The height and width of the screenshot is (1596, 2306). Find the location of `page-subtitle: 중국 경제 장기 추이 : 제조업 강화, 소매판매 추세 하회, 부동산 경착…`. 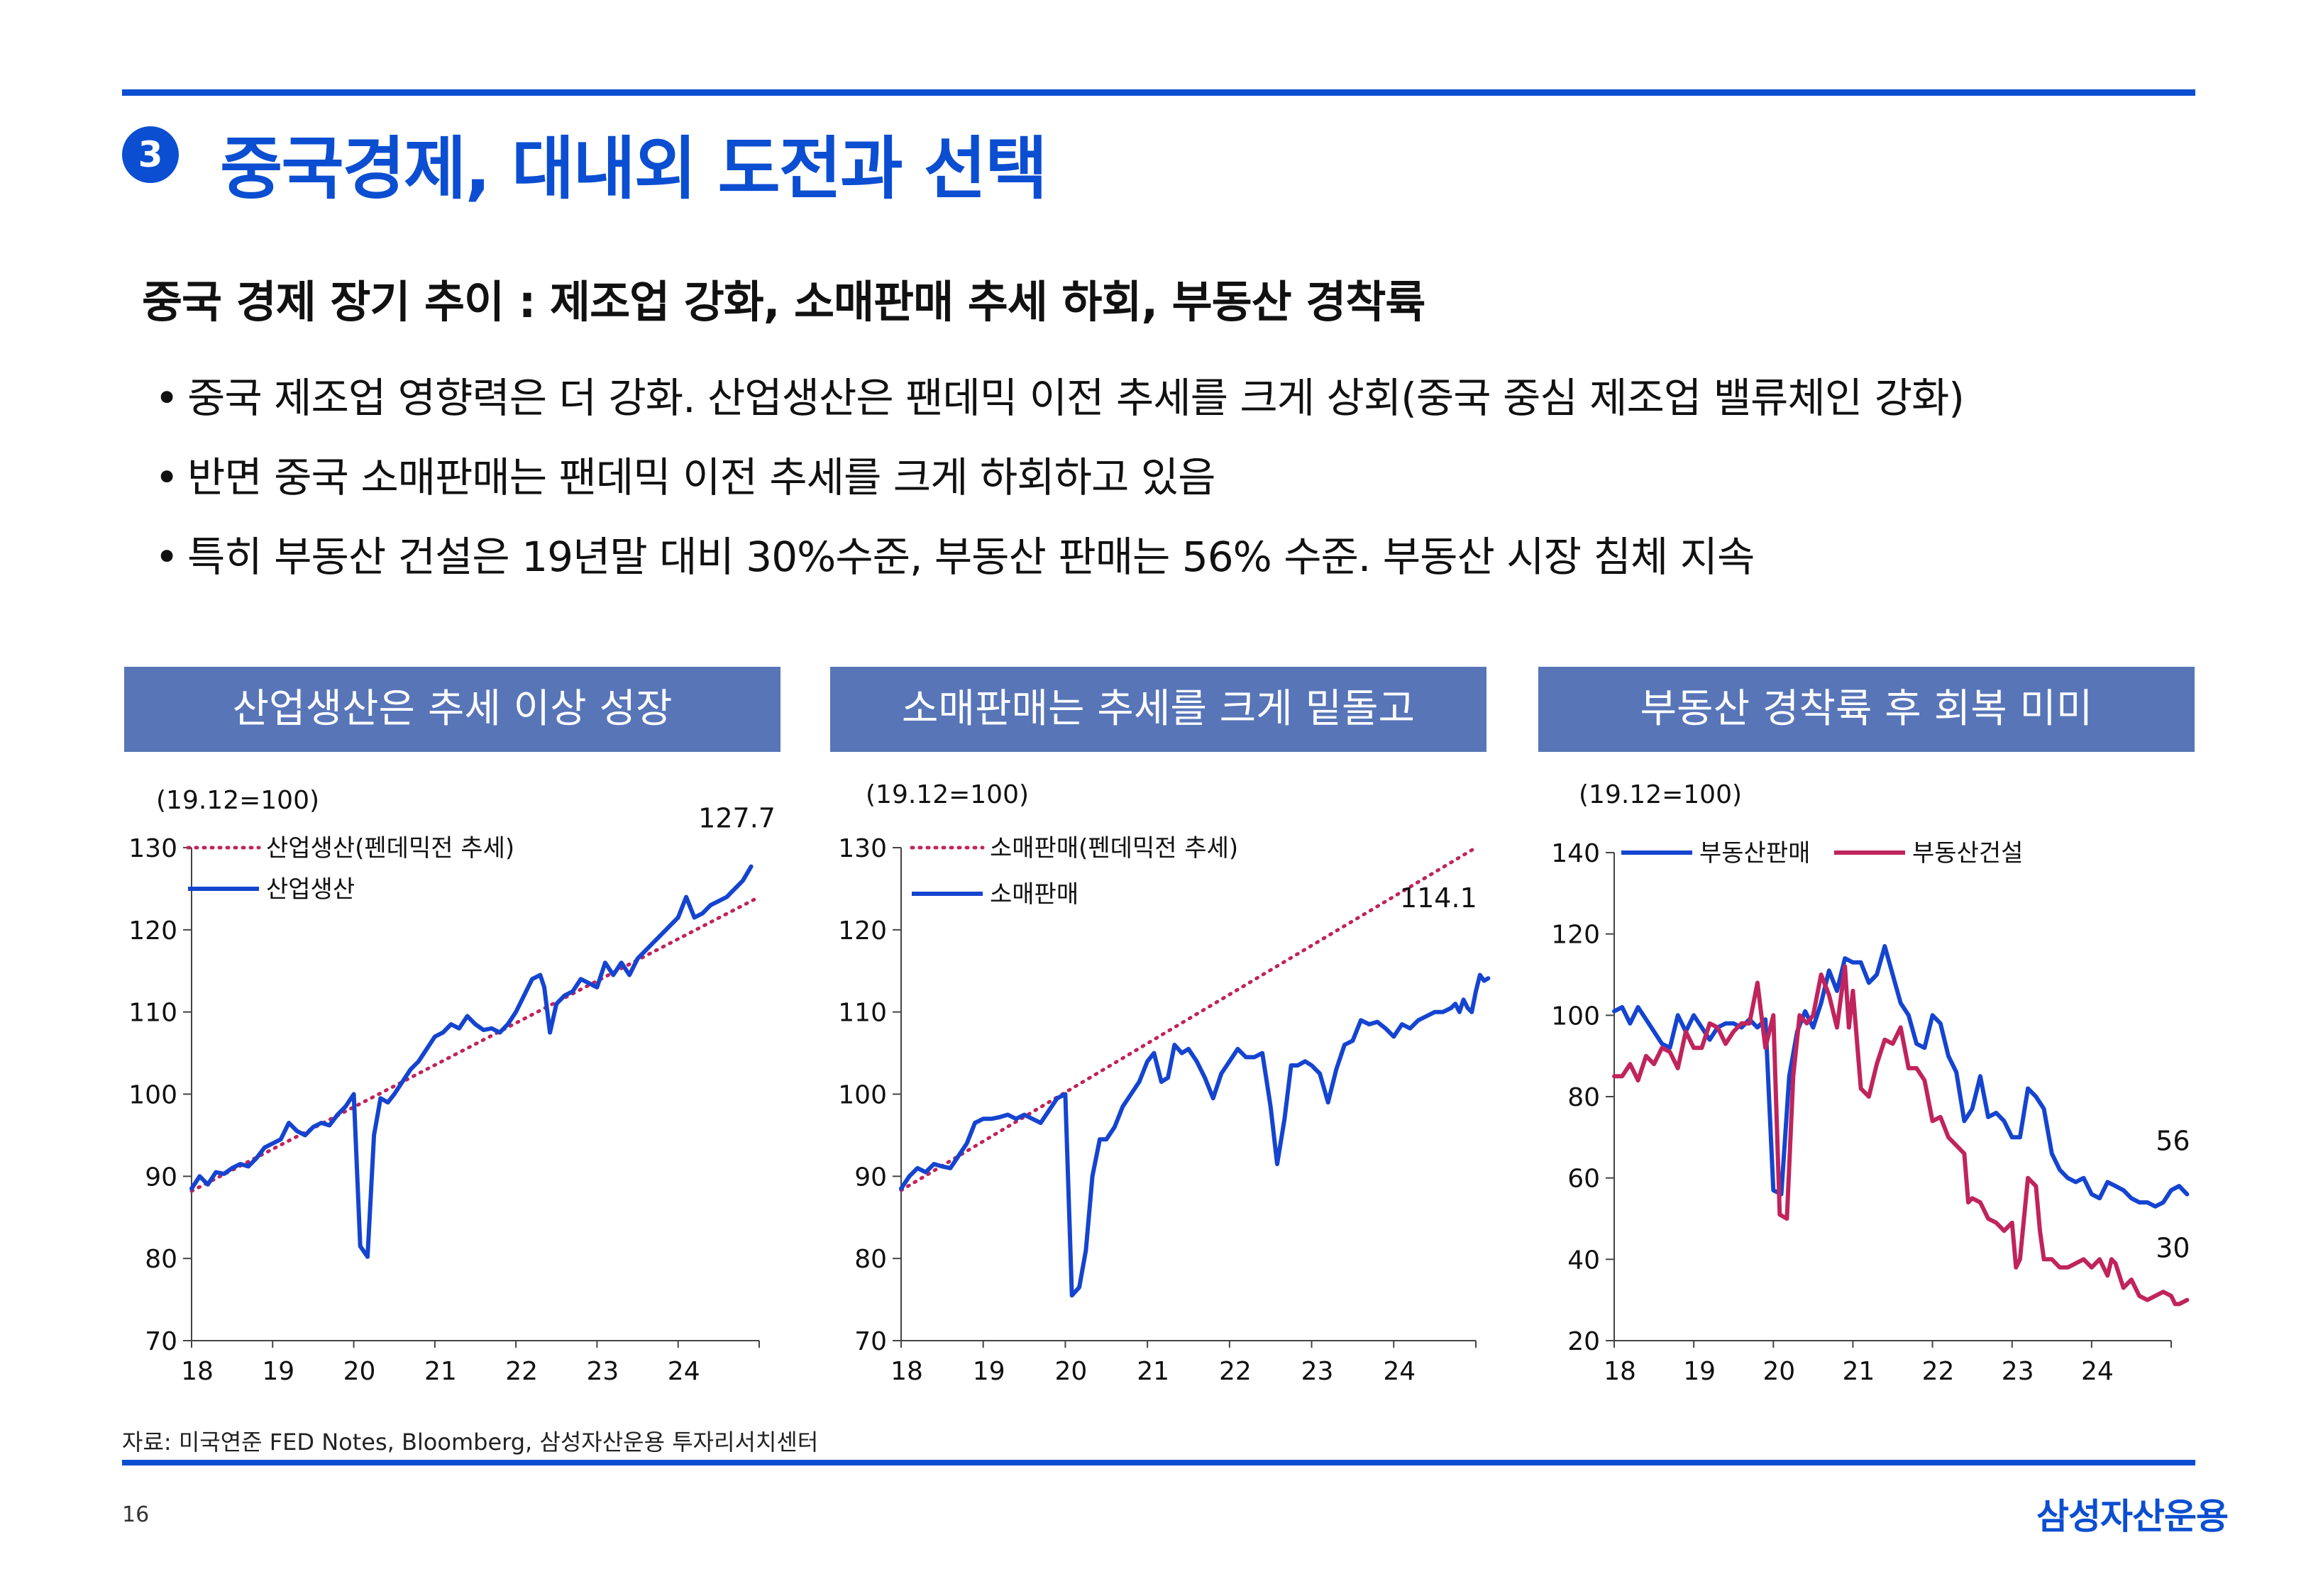

page-subtitle: 중국 경제 장기 추이 : 제조업 강화, 소매판매 추세 하회, 부동산 경착… is located at coordinates (783, 302).